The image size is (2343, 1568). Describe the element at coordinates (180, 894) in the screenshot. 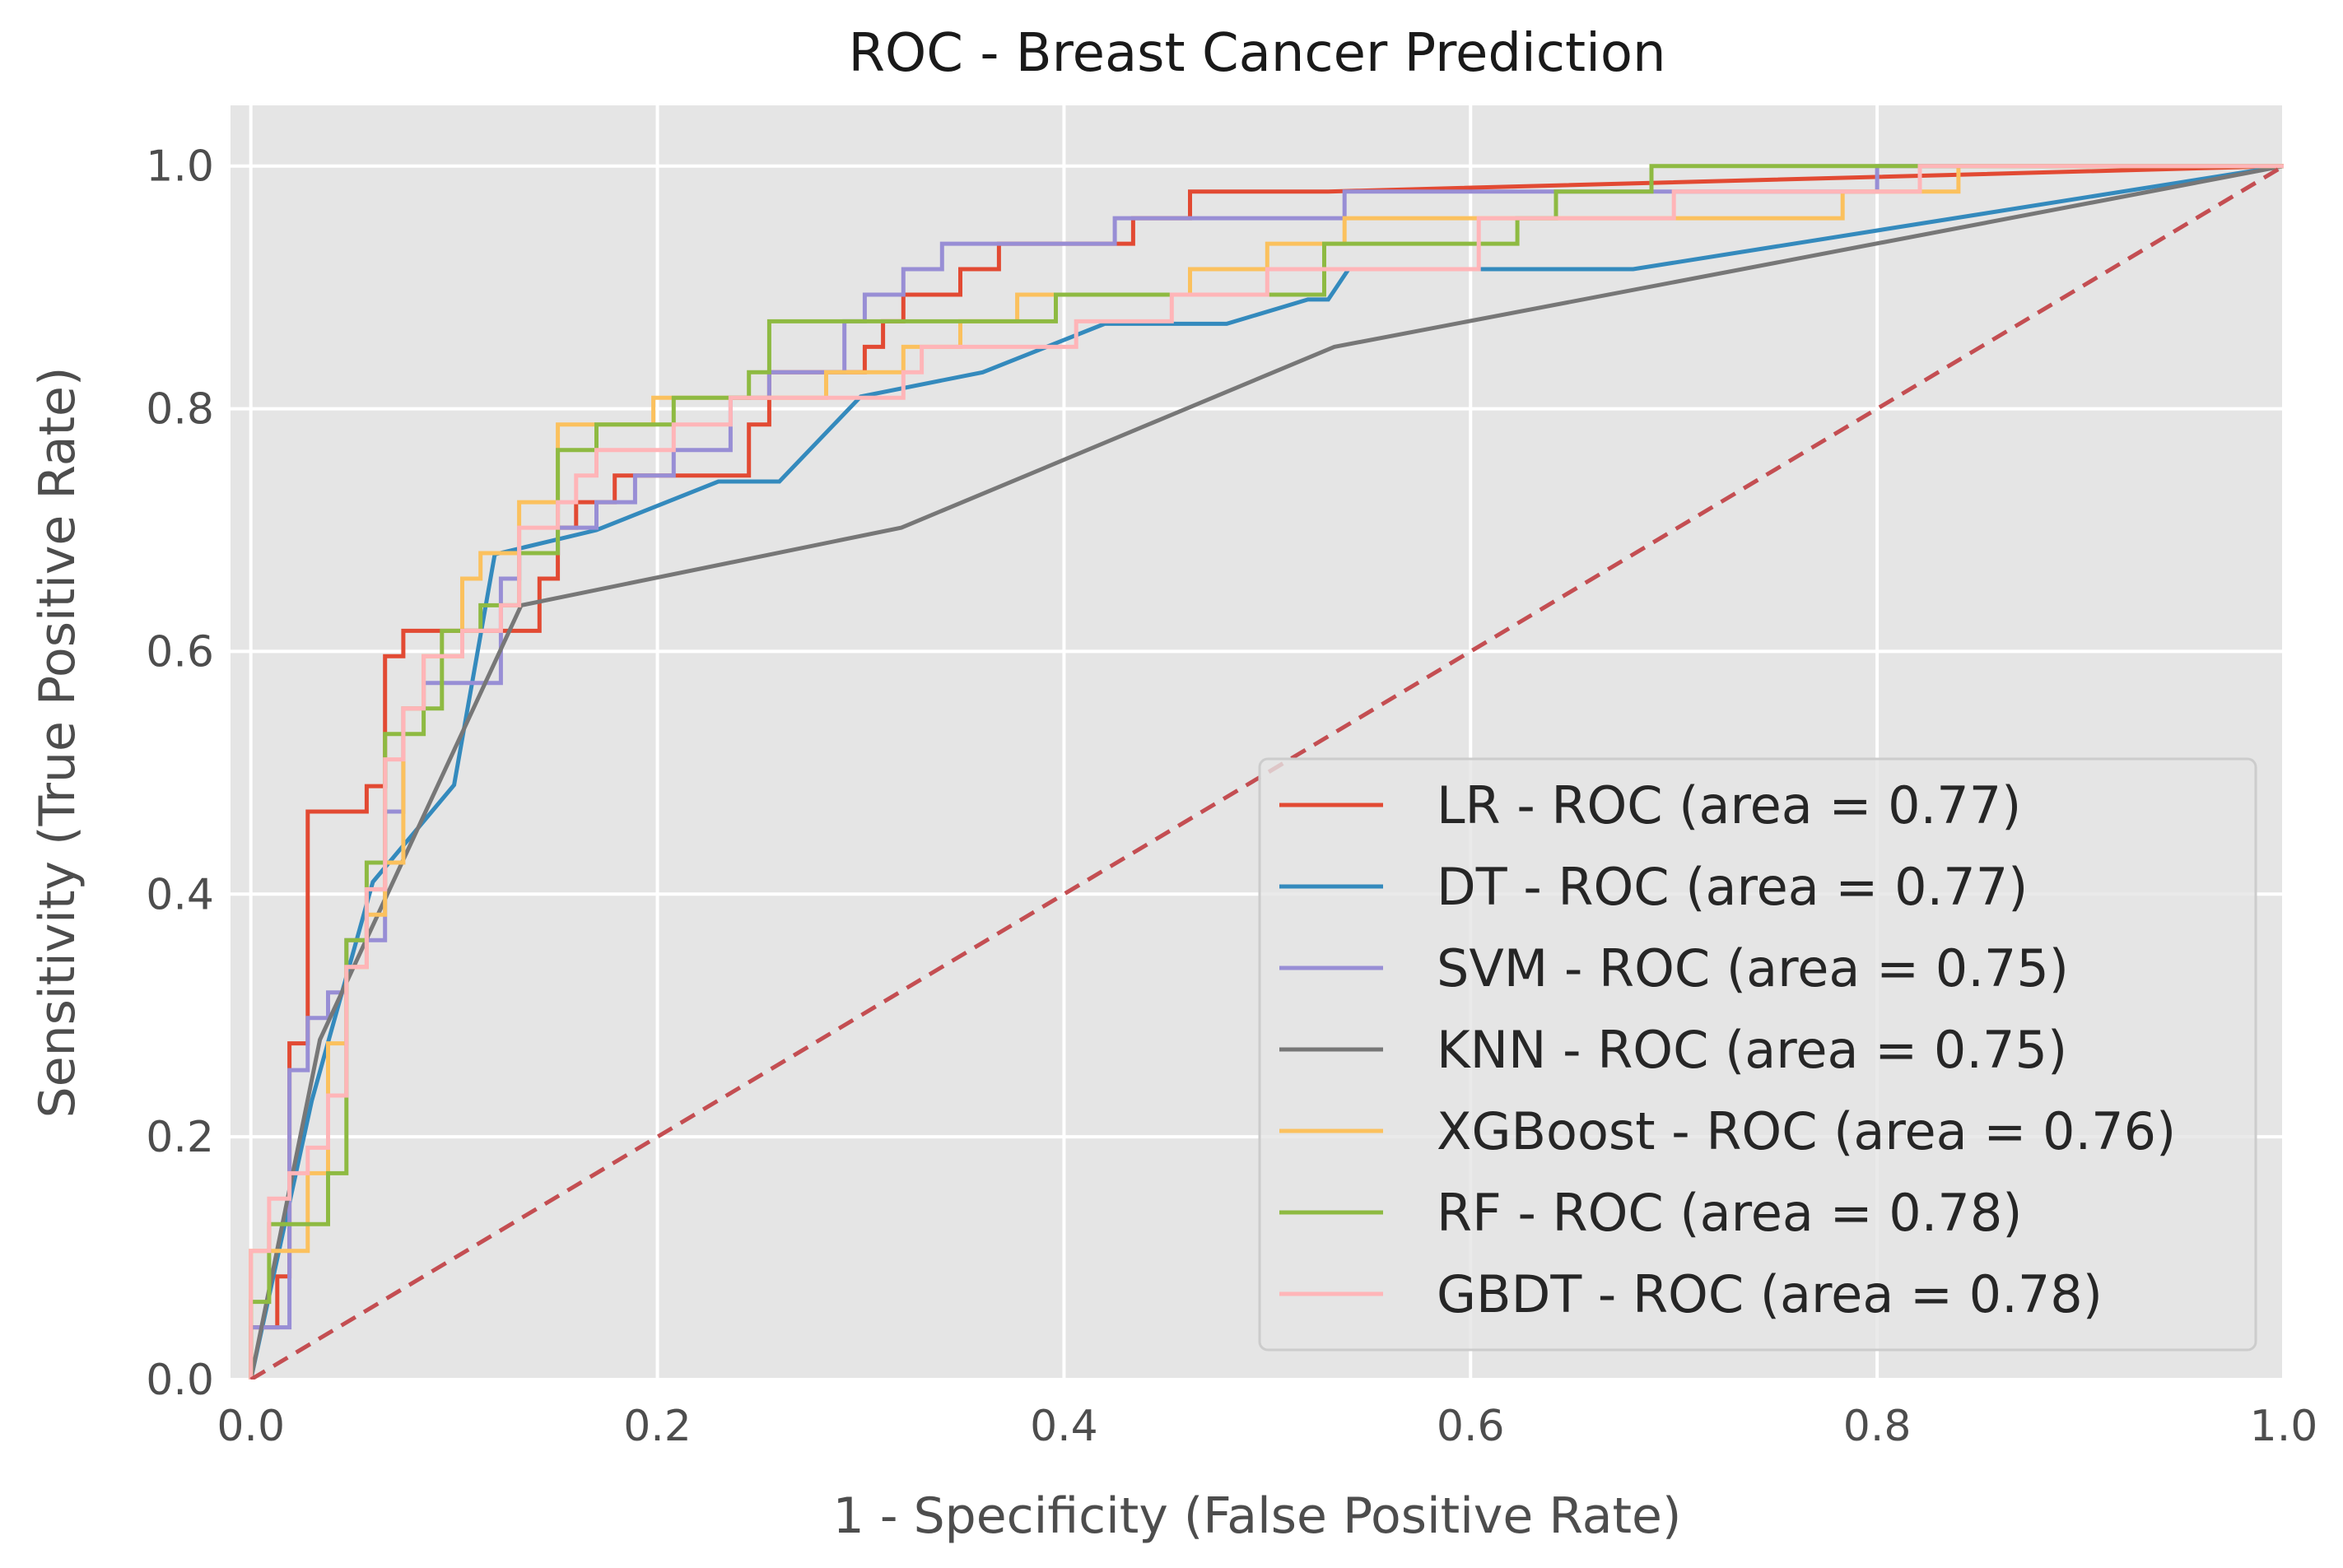

I see `y-tick-label: 0.4` at that location.